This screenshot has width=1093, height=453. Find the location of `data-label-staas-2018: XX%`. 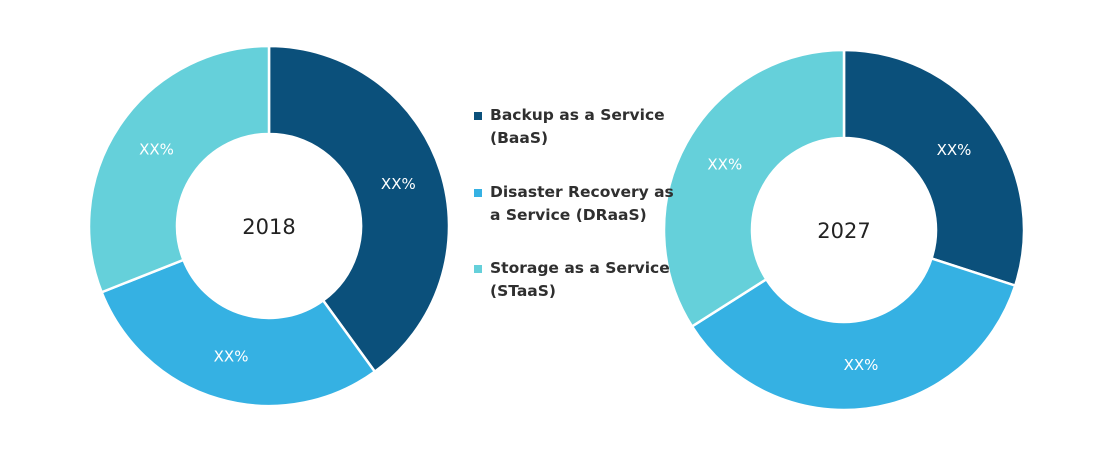

data-label-staas-2018: XX% is located at coordinates (156, 150).